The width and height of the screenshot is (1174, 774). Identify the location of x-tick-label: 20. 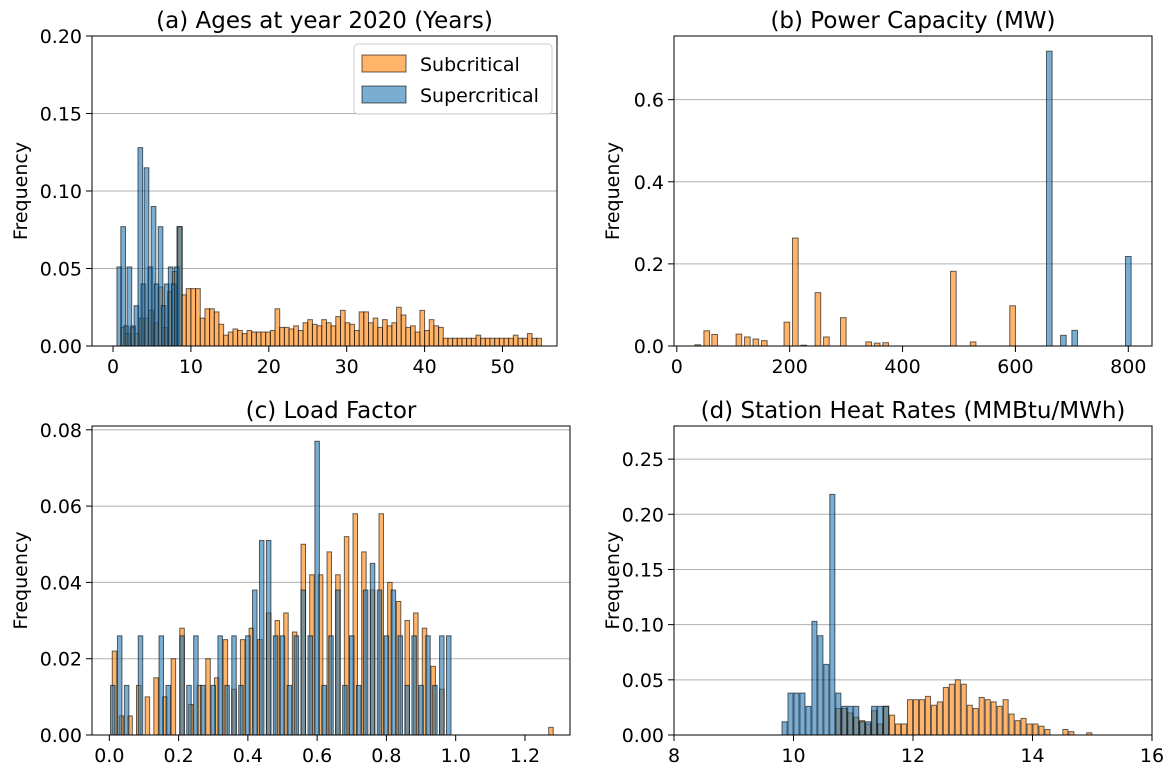
(269, 367).